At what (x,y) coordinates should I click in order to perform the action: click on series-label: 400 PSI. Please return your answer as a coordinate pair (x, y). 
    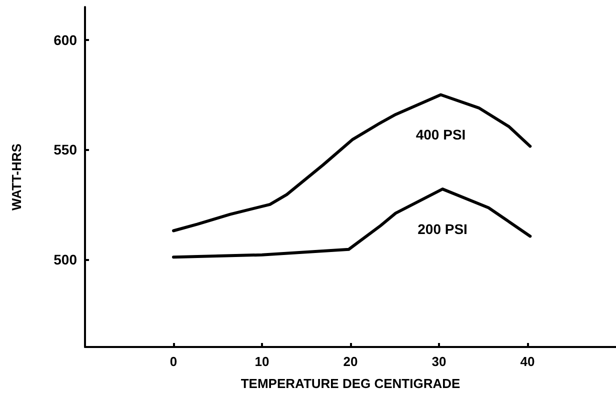
    Looking at the image, I should click on (441, 134).